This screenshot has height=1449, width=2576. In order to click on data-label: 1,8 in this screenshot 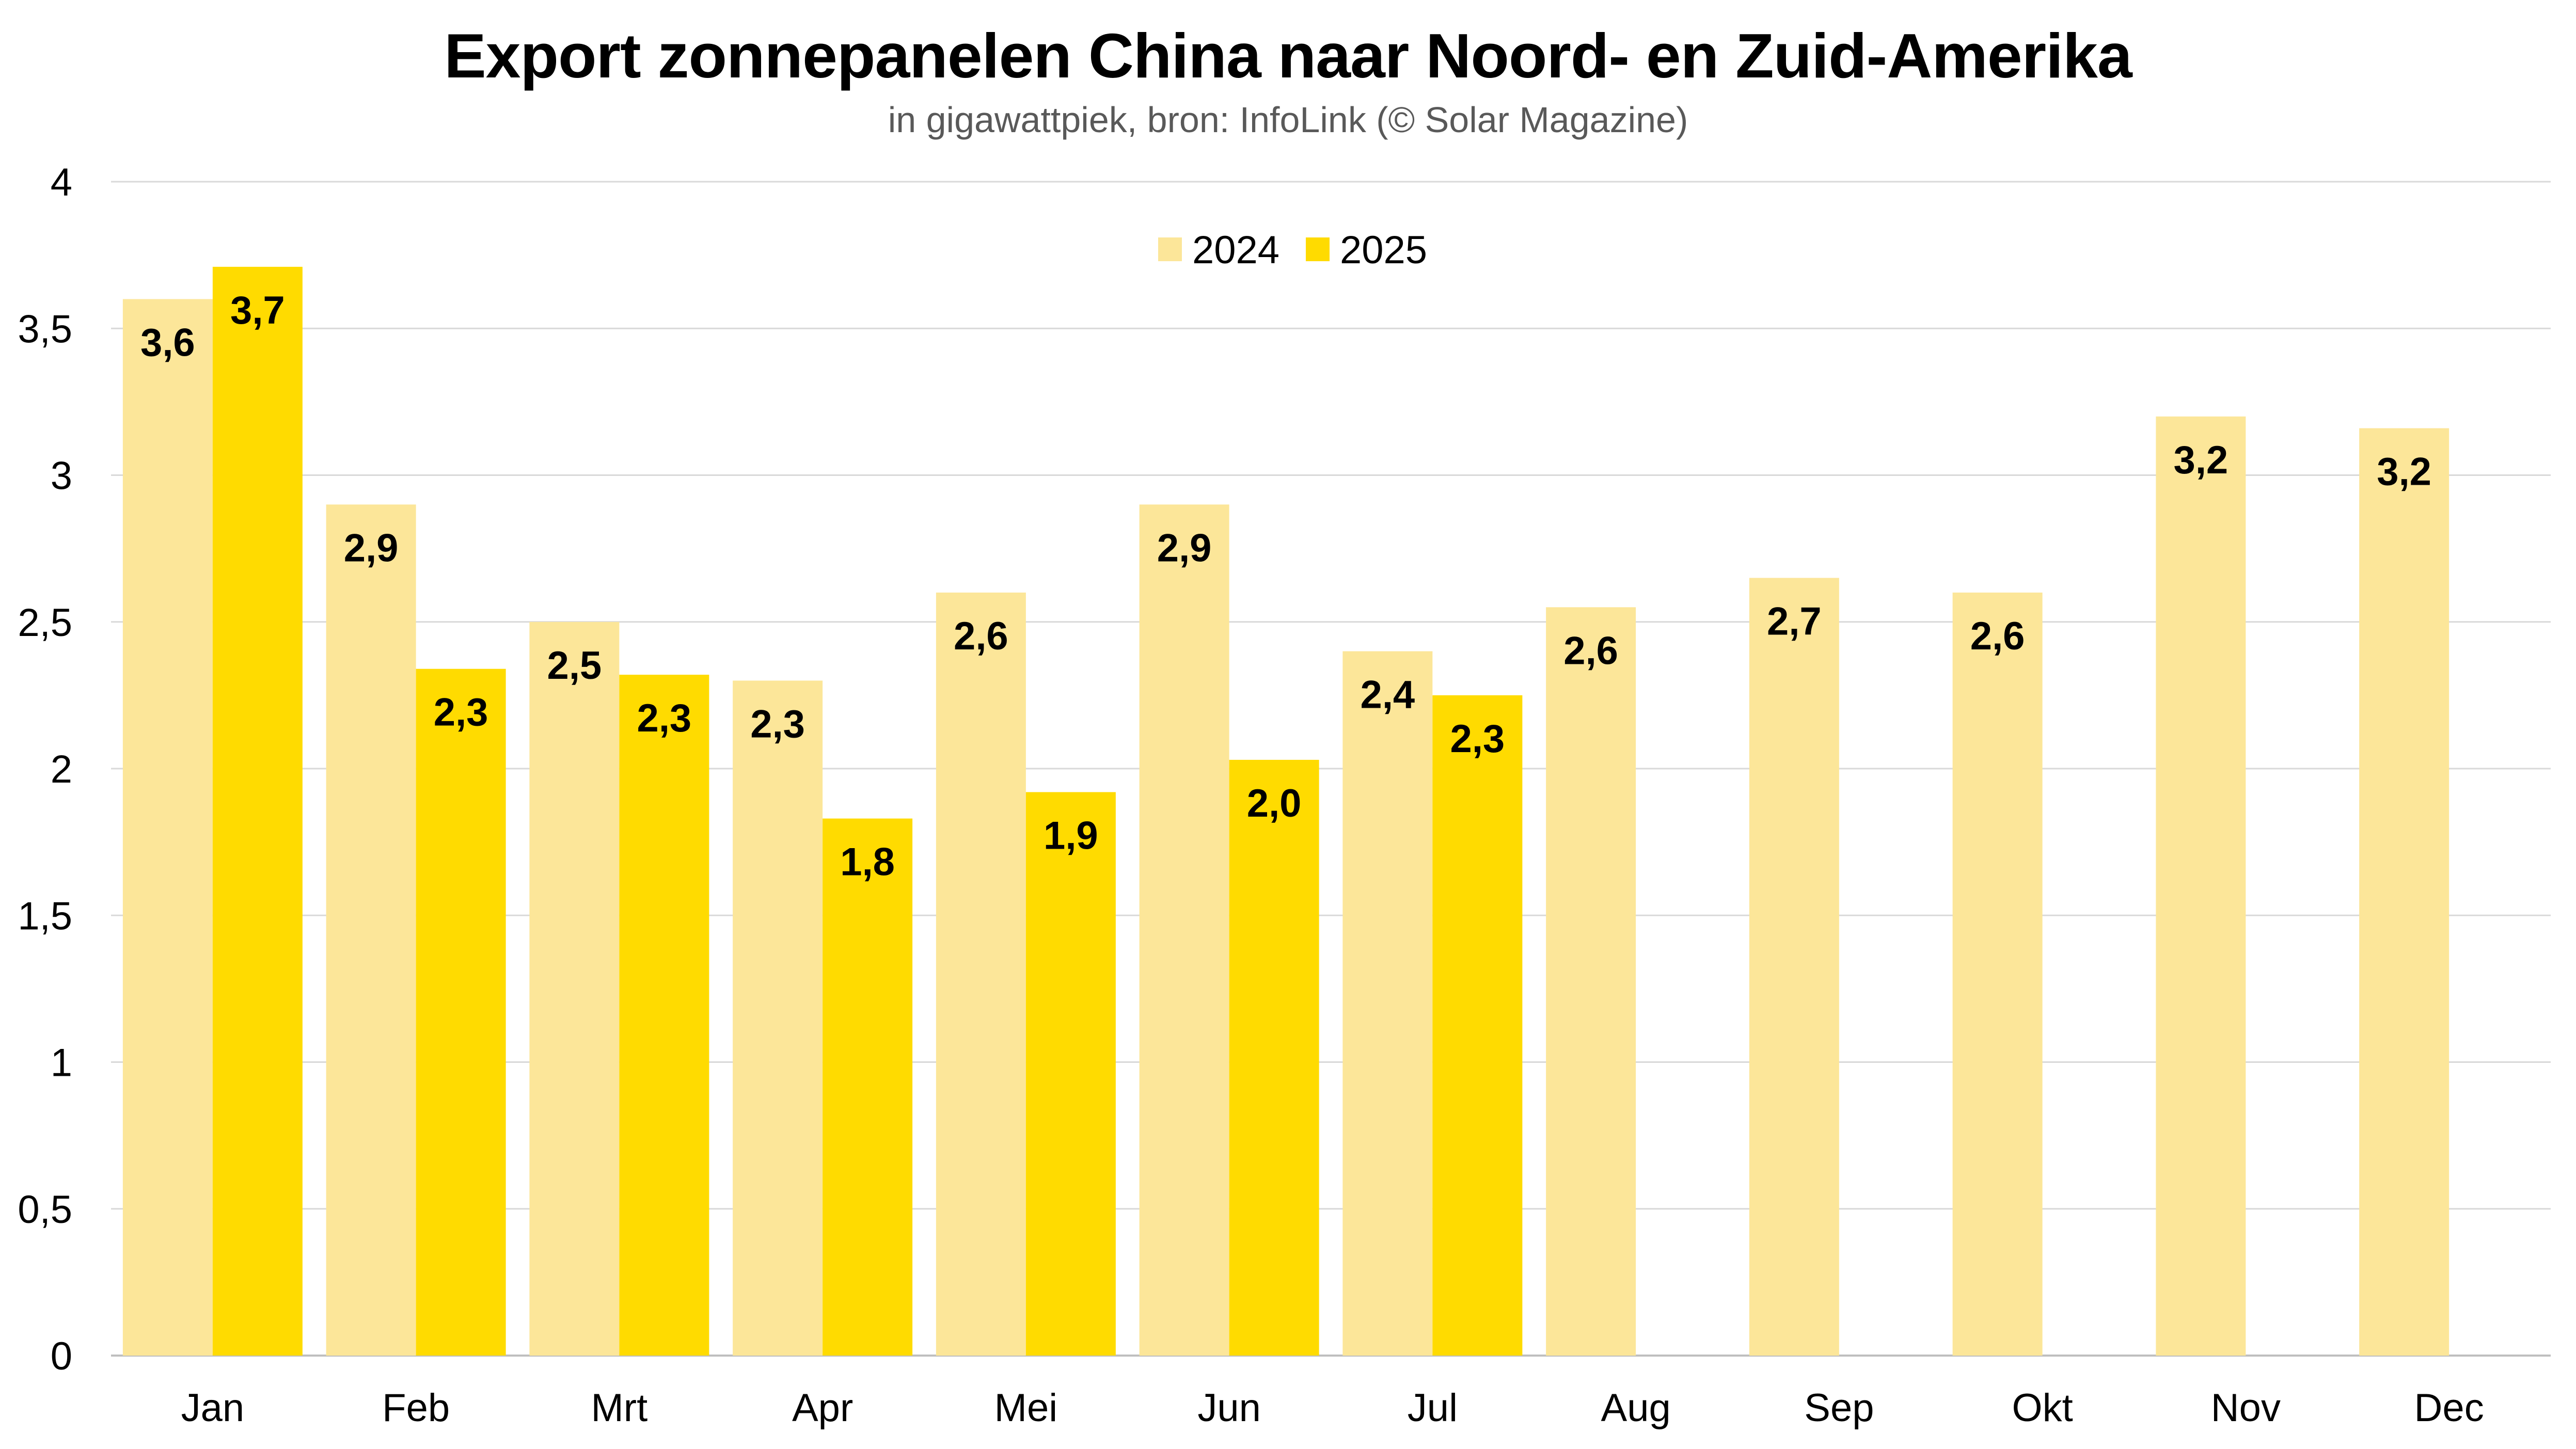, I will do `click(867, 862)`.